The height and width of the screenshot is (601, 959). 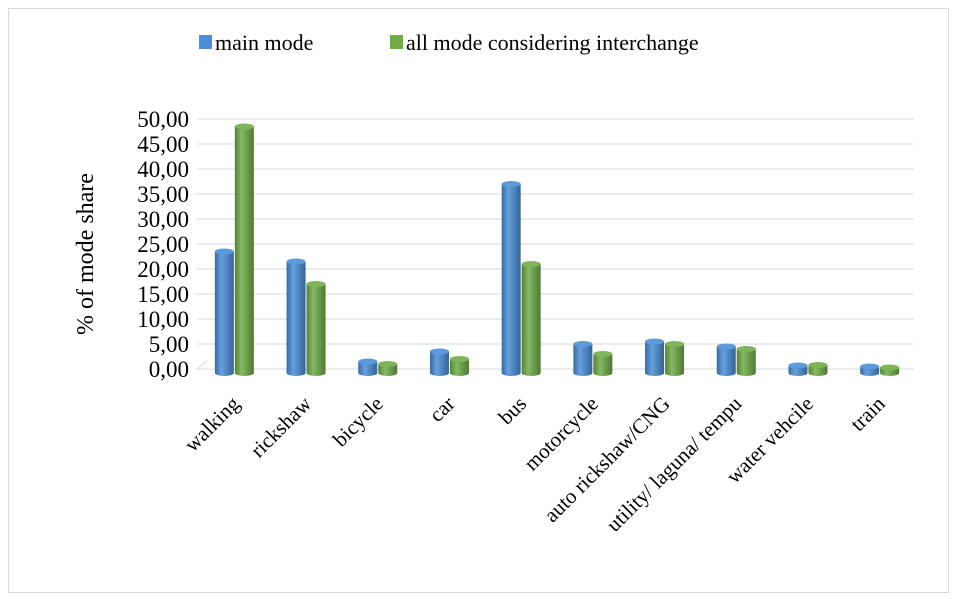 I want to click on y-tick-label: 45,00, so click(x=163, y=144).